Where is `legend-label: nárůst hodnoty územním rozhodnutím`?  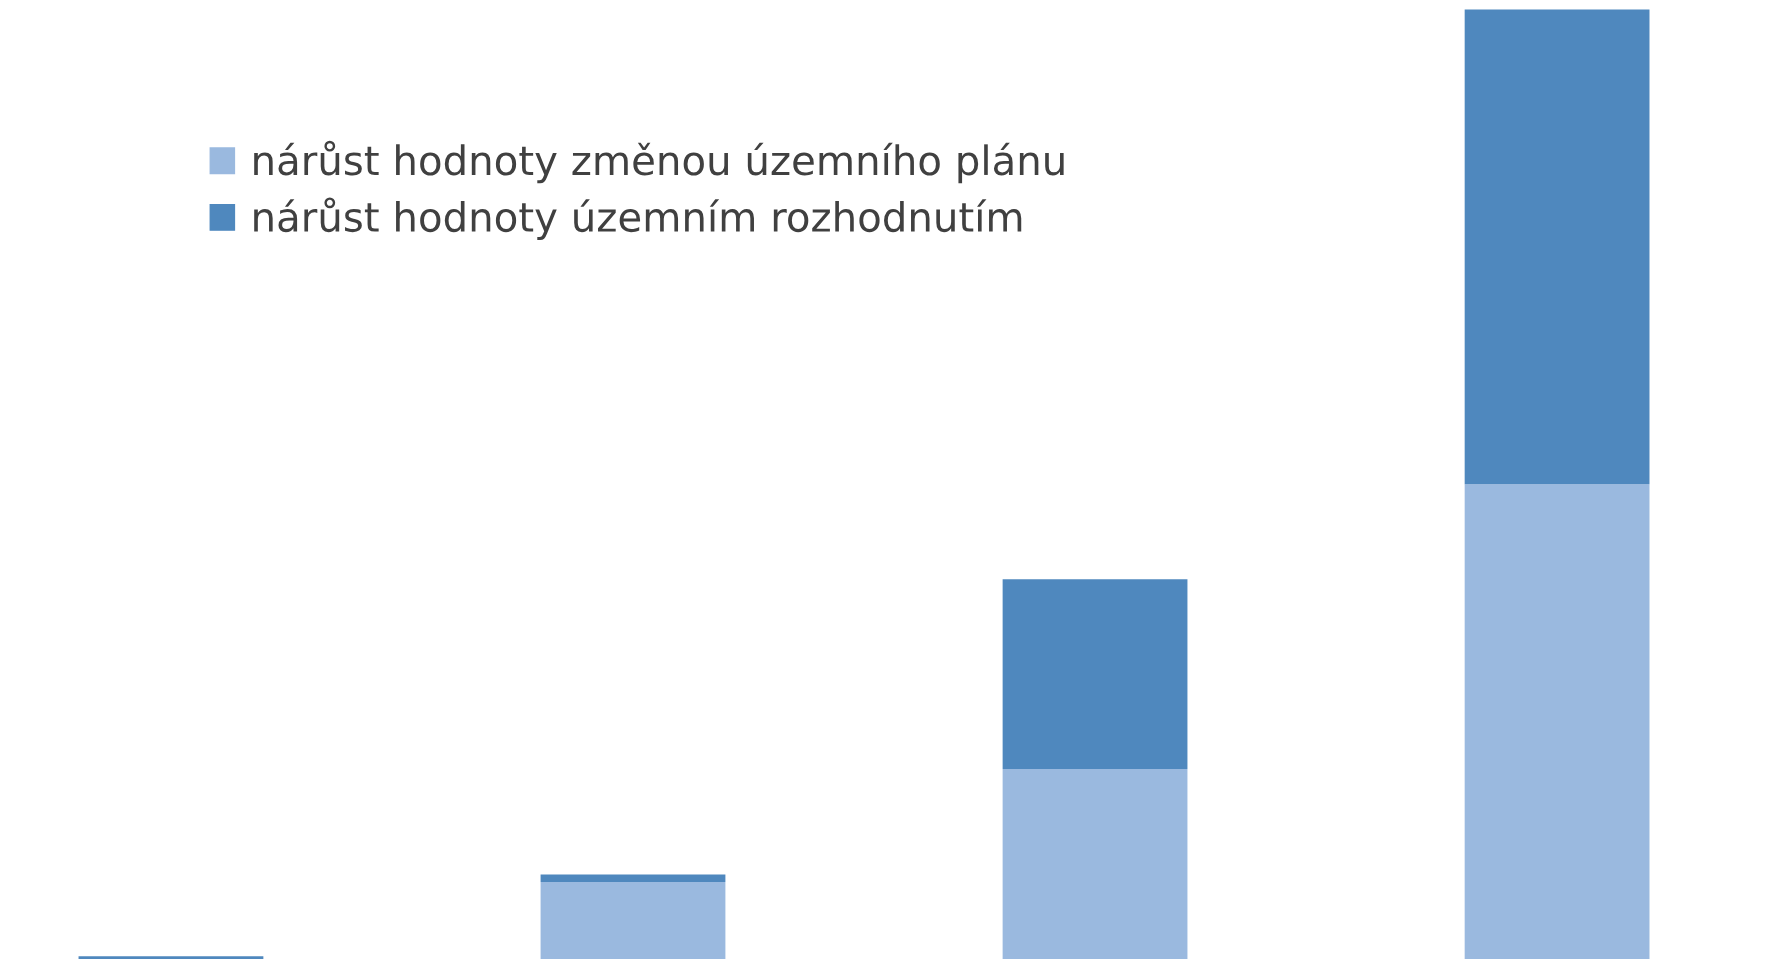
legend-label: nárůst hodnoty územním rozhodnutím is located at coordinates (638, 218).